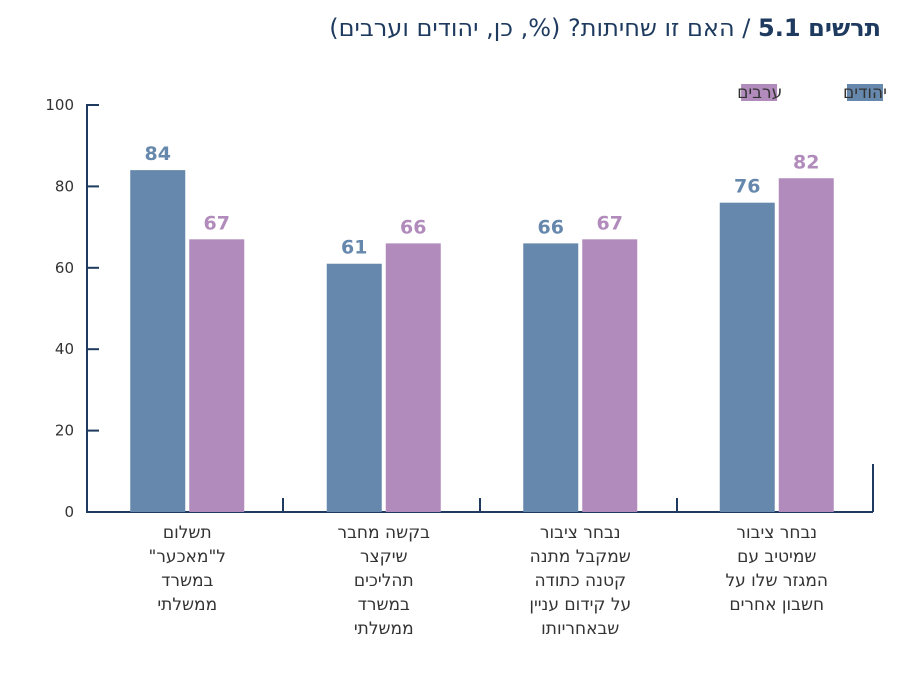 The image size is (909, 698). I want to click on category-label: חשבון אחרים, so click(776, 605).